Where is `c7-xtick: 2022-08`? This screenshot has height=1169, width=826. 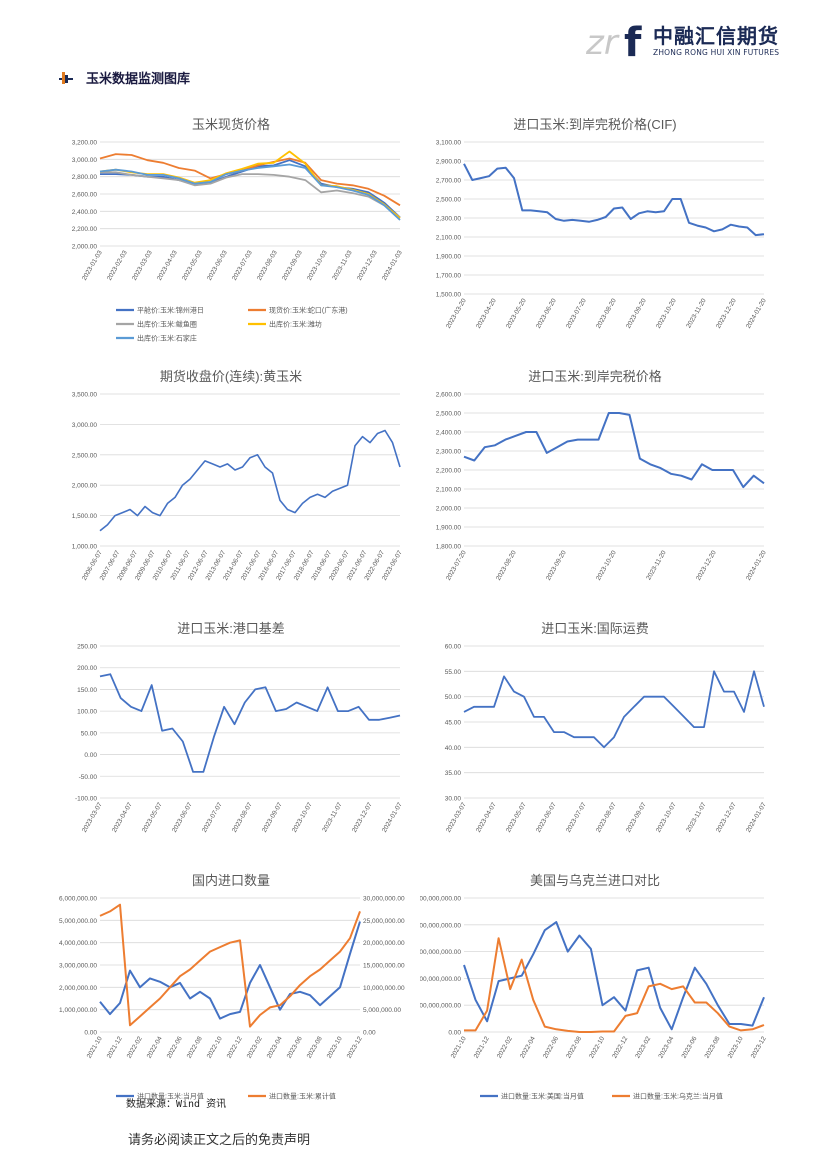
c7-xtick: 2022-08 is located at coordinates (195, 1047).